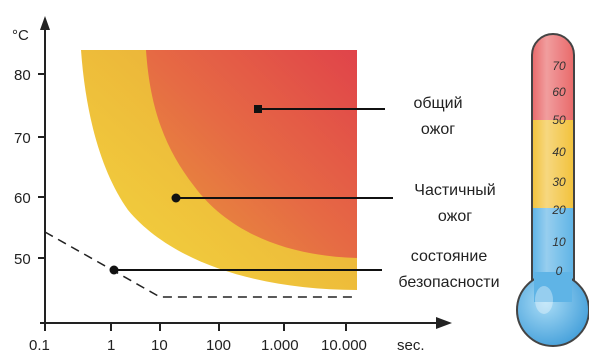 The image size is (589, 356). What do you see at coordinates (111, 345) in the screenshot?
I see `x-tick-label: 1` at bounding box center [111, 345].